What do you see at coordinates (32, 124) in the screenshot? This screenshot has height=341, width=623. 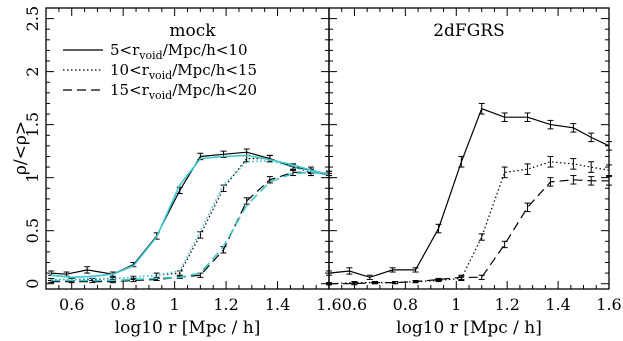 I see `y-tick-label: 1.5` at bounding box center [32, 124].